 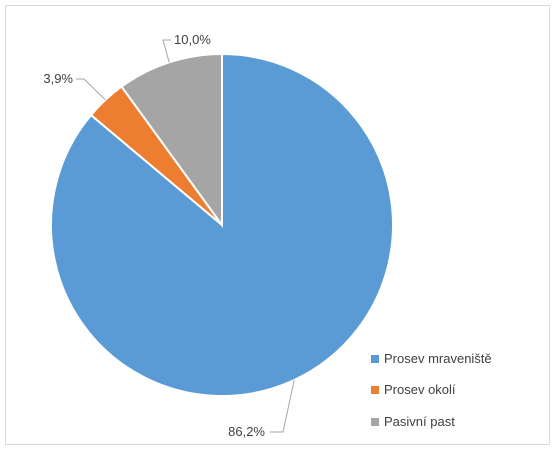 I want to click on legend-swatch-pasivni-past, so click(x=375, y=422).